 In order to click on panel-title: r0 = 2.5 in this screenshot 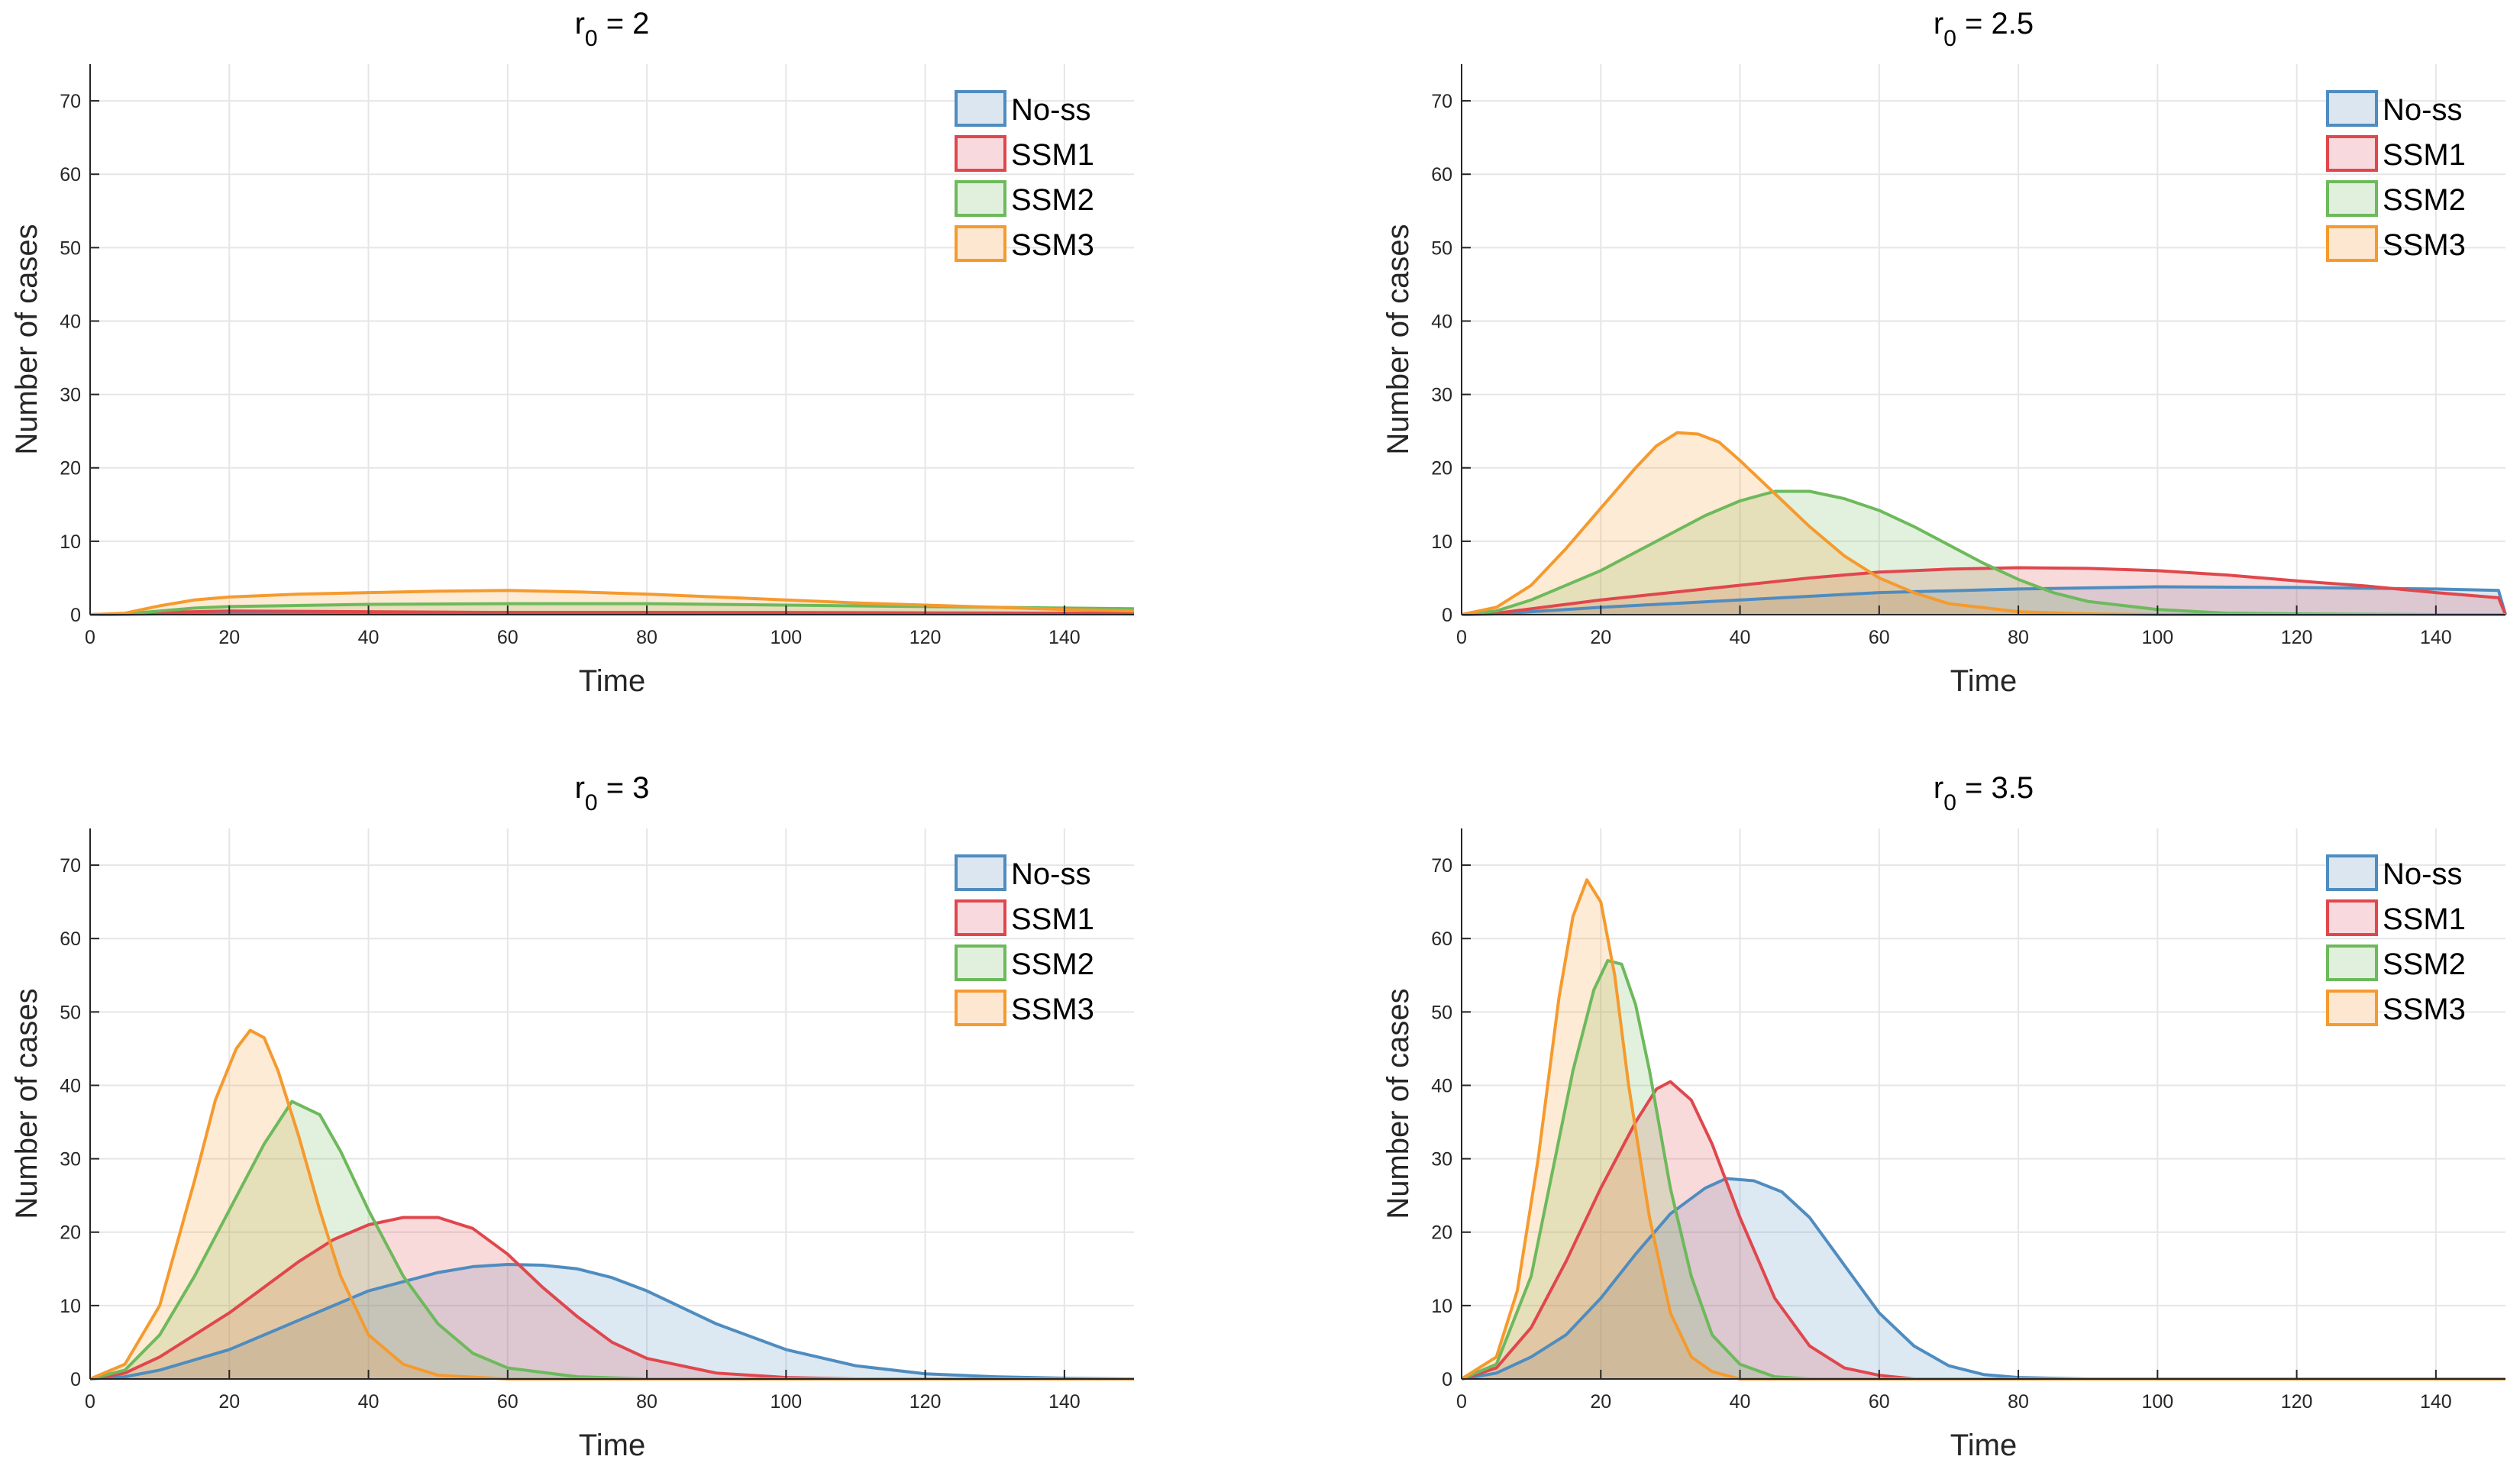, I will do `click(1984, 29)`.